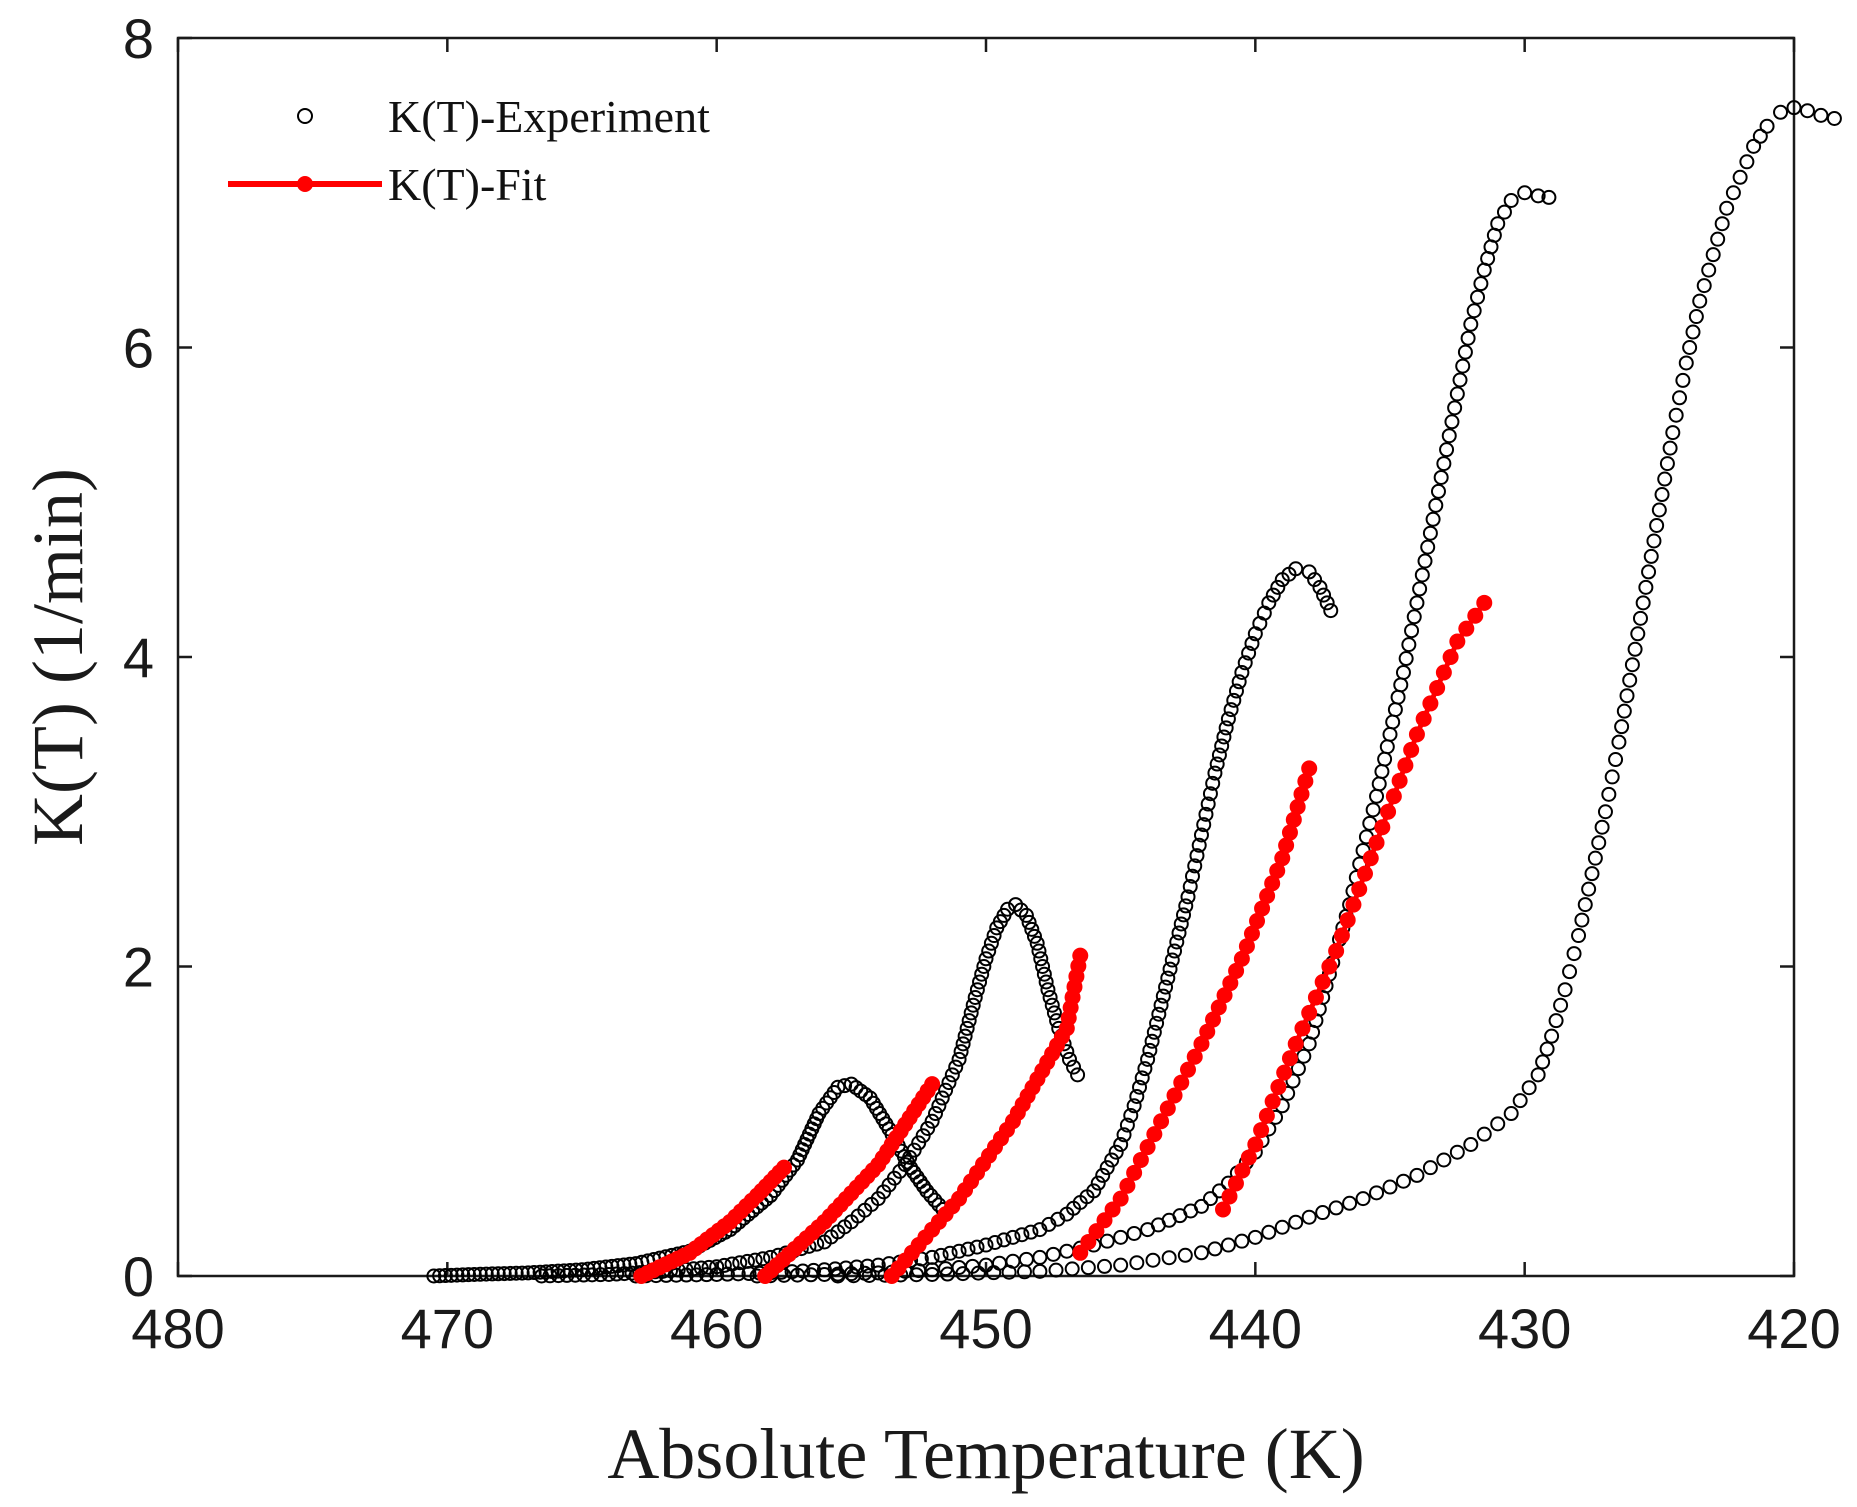  Describe the element at coordinates (305, 184) in the screenshot. I see `legend-fit-marker` at that location.